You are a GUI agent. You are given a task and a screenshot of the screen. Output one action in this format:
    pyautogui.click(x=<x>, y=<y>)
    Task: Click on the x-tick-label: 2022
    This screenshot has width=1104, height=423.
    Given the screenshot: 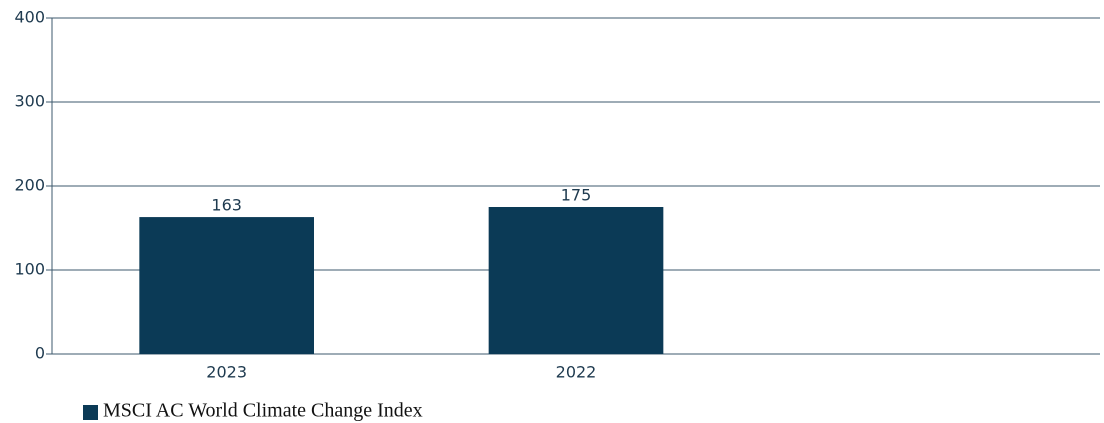 What is the action you would take?
    pyautogui.click(x=576, y=372)
    